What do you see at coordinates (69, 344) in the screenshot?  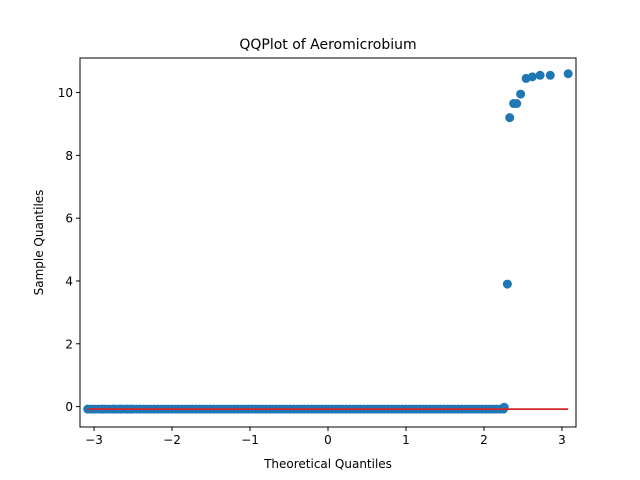 I see `y-tick-label: 2` at bounding box center [69, 344].